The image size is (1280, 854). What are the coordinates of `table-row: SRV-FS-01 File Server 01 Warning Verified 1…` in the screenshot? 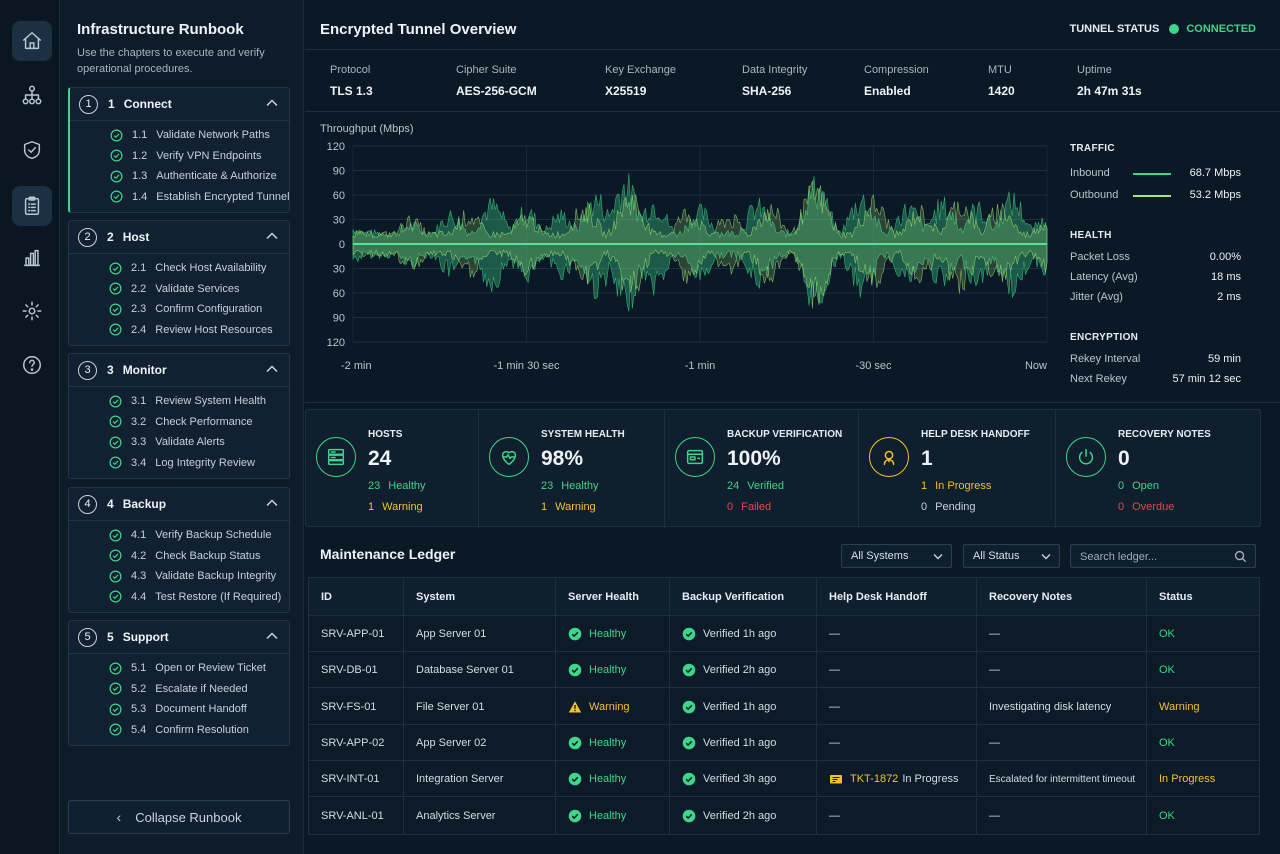 It's located at (784, 706).